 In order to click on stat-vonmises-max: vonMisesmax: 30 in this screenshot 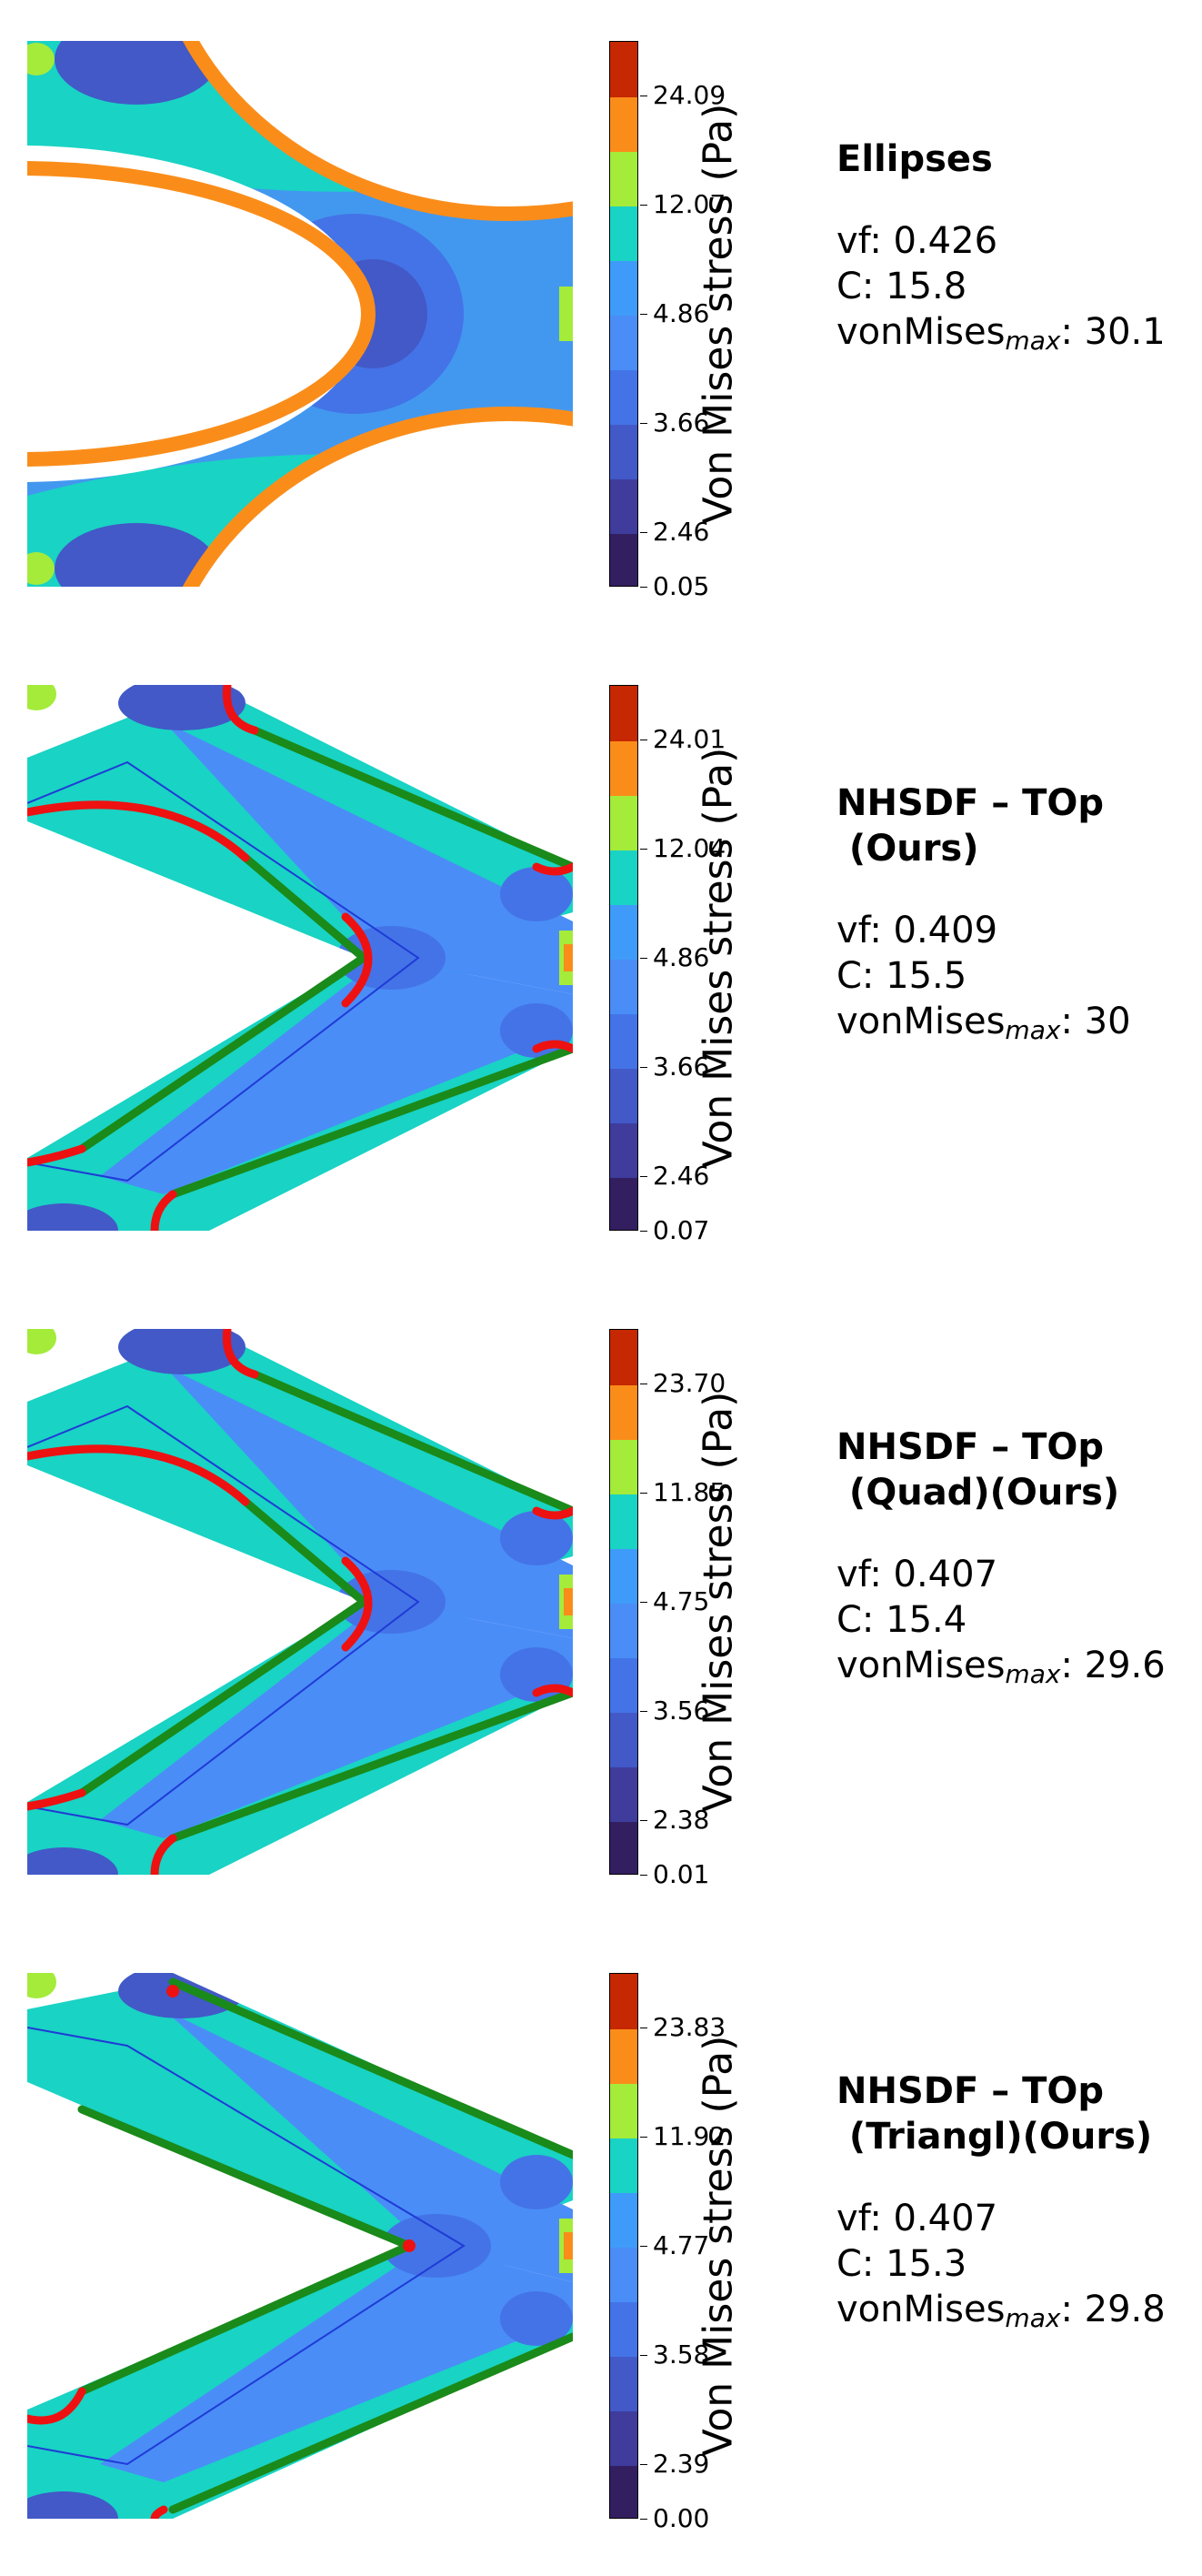, I will do `click(983, 1023)`.